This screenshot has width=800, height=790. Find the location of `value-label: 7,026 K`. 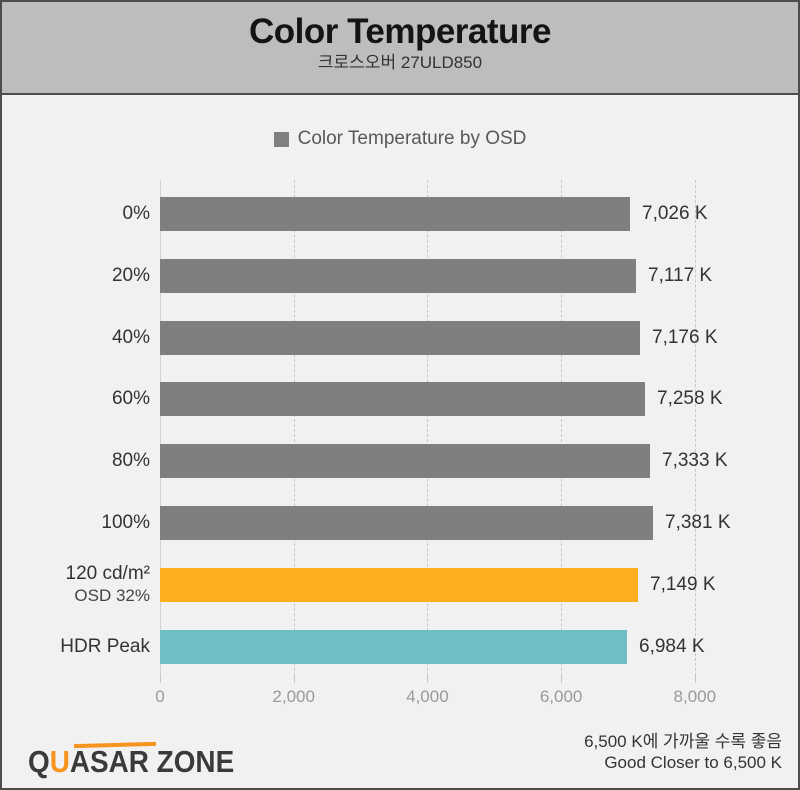

value-label: 7,026 K is located at coordinates (675, 213).